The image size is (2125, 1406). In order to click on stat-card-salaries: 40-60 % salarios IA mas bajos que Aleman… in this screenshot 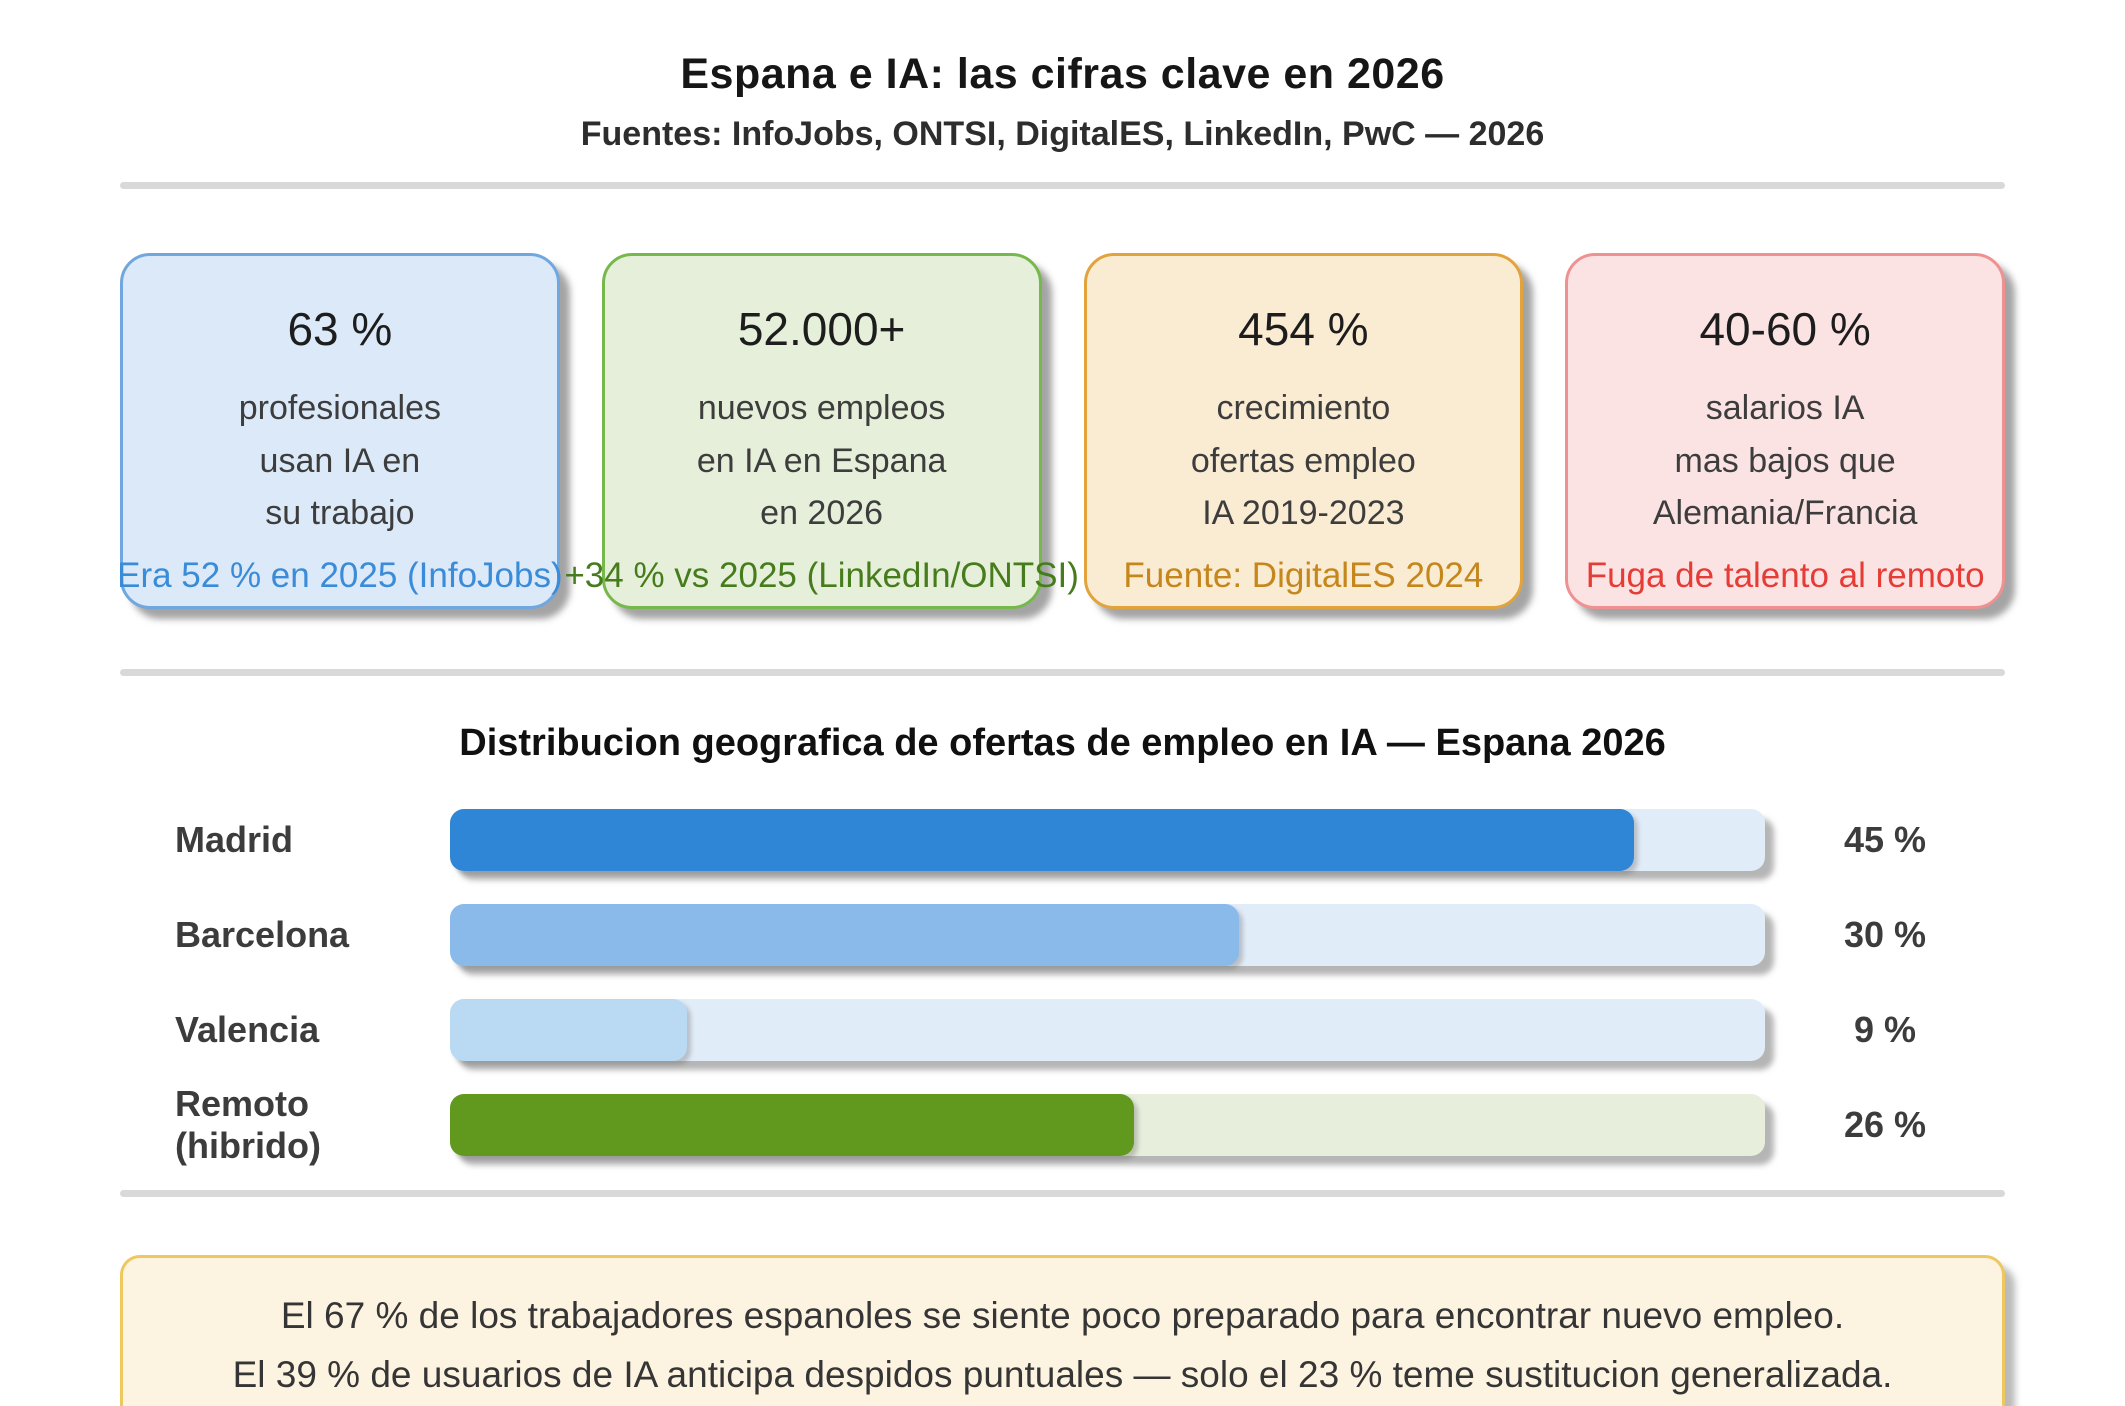, I will do `click(1785, 431)`.